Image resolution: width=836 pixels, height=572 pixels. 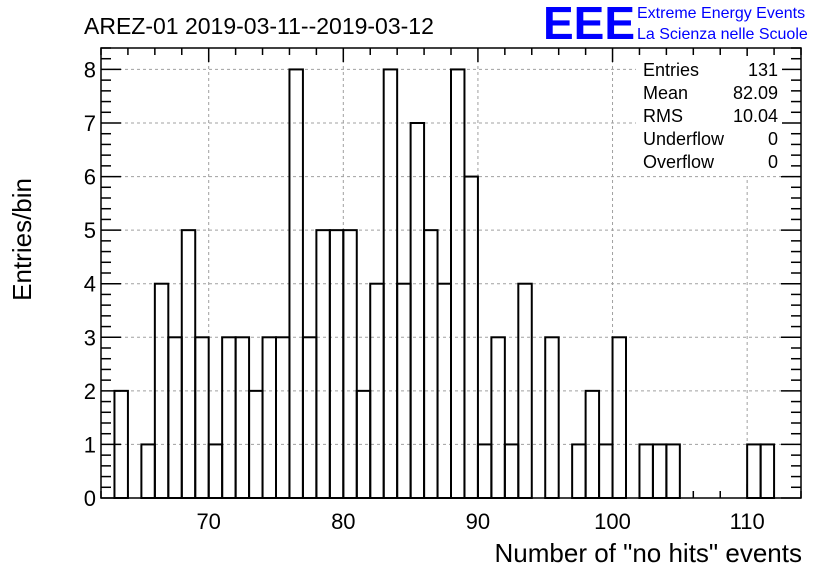 What do you see at coordinates (747, 521) in the screenshot?
I see `x-tick-label: 110` at bounding box center [747, 521].